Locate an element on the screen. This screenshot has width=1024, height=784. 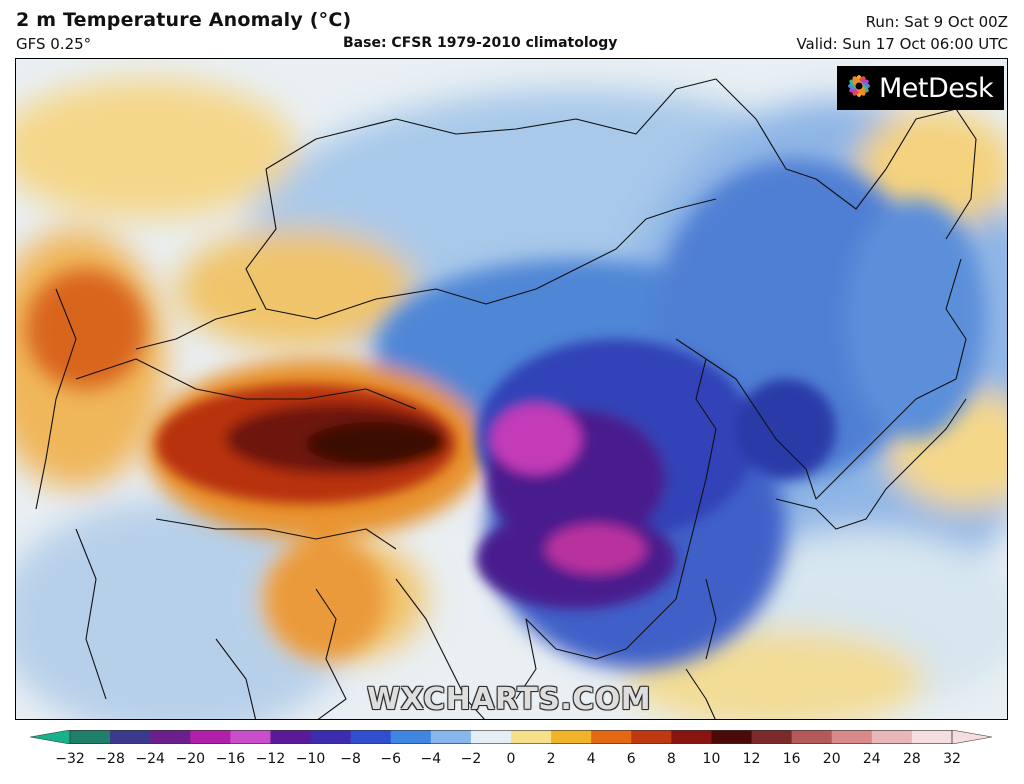
colorbar-tick-label: −8 is located at coordinates (350, 759).